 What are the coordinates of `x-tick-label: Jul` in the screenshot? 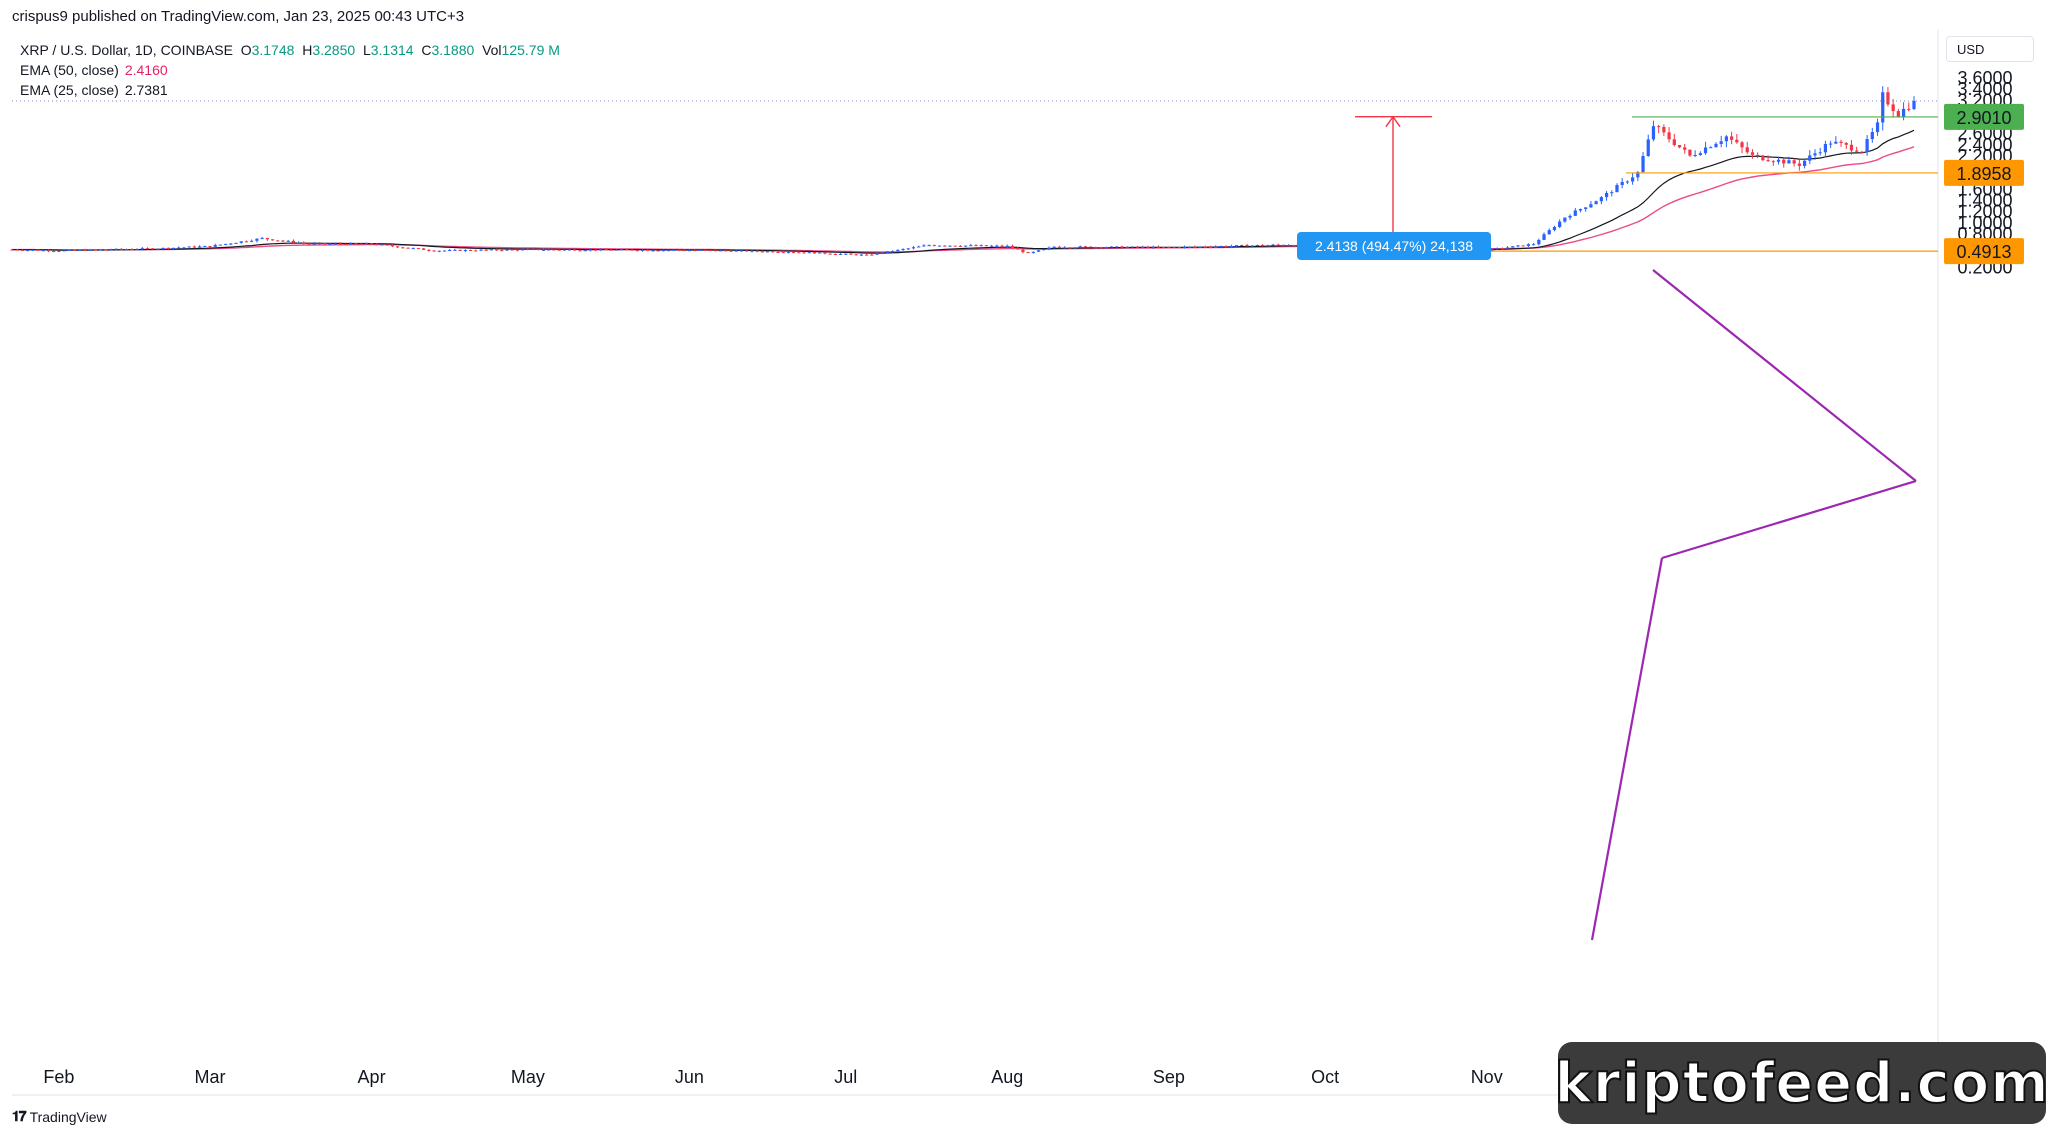 It's located at (845, 1077).